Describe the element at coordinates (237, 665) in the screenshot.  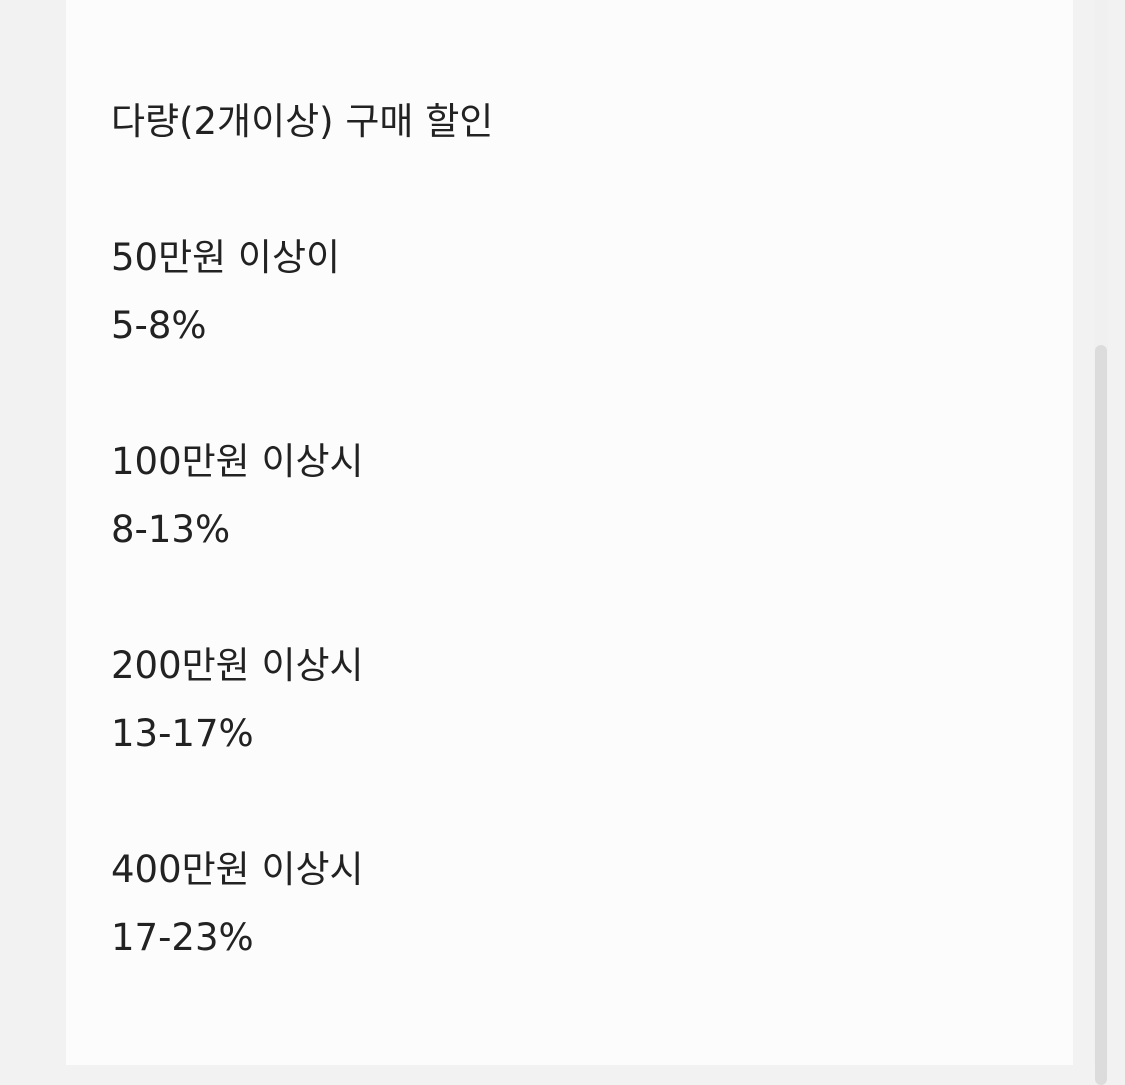
I see `tier-threshold: 200만원 이상시` at that location.